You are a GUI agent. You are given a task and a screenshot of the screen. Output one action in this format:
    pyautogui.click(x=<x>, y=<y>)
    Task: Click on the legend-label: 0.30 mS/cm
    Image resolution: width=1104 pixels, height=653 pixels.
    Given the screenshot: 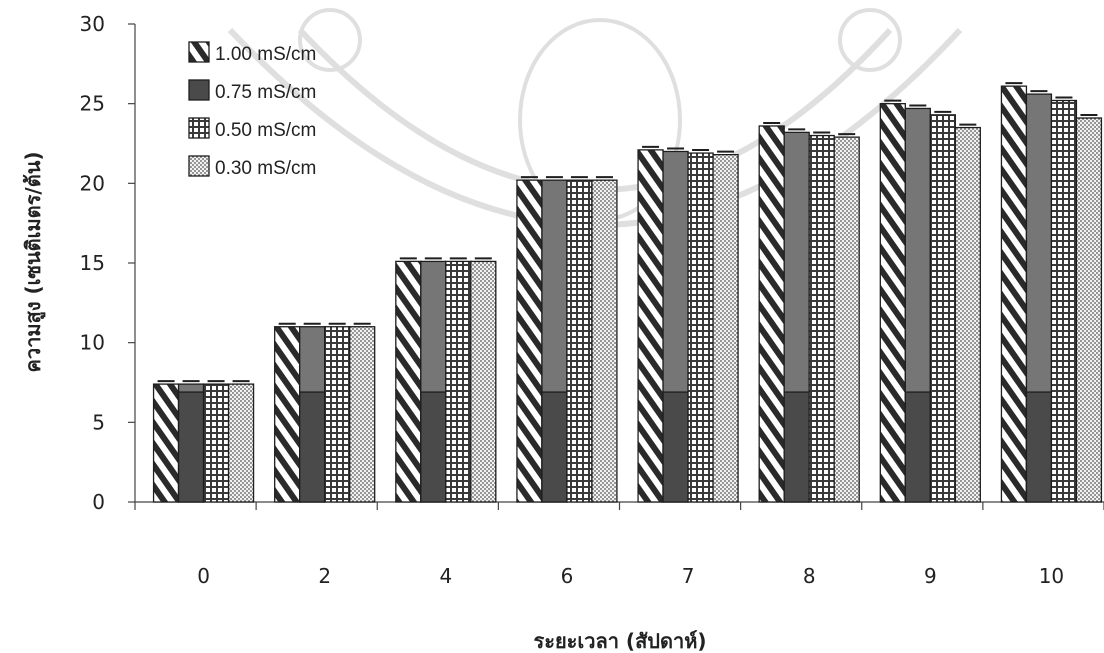 What is the action you would take?
    pyautogui.click(x=265, y=168)
    